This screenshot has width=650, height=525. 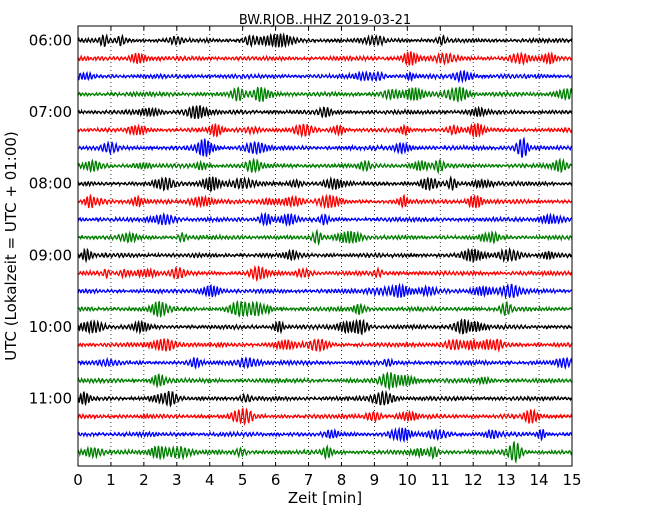 I want to click on x-tick-label: 9, so click(x=375, y=480).